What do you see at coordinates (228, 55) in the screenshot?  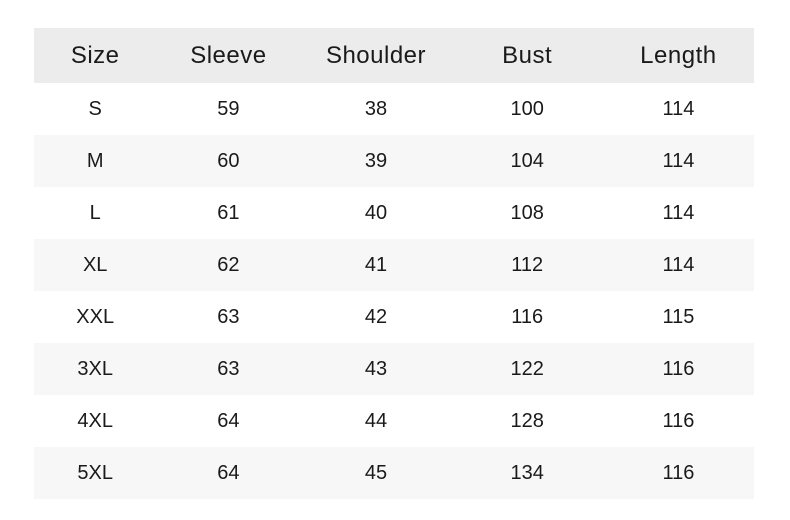 I see `header-cell-sleeve: Sleeve` at bounding box center [228, 55].